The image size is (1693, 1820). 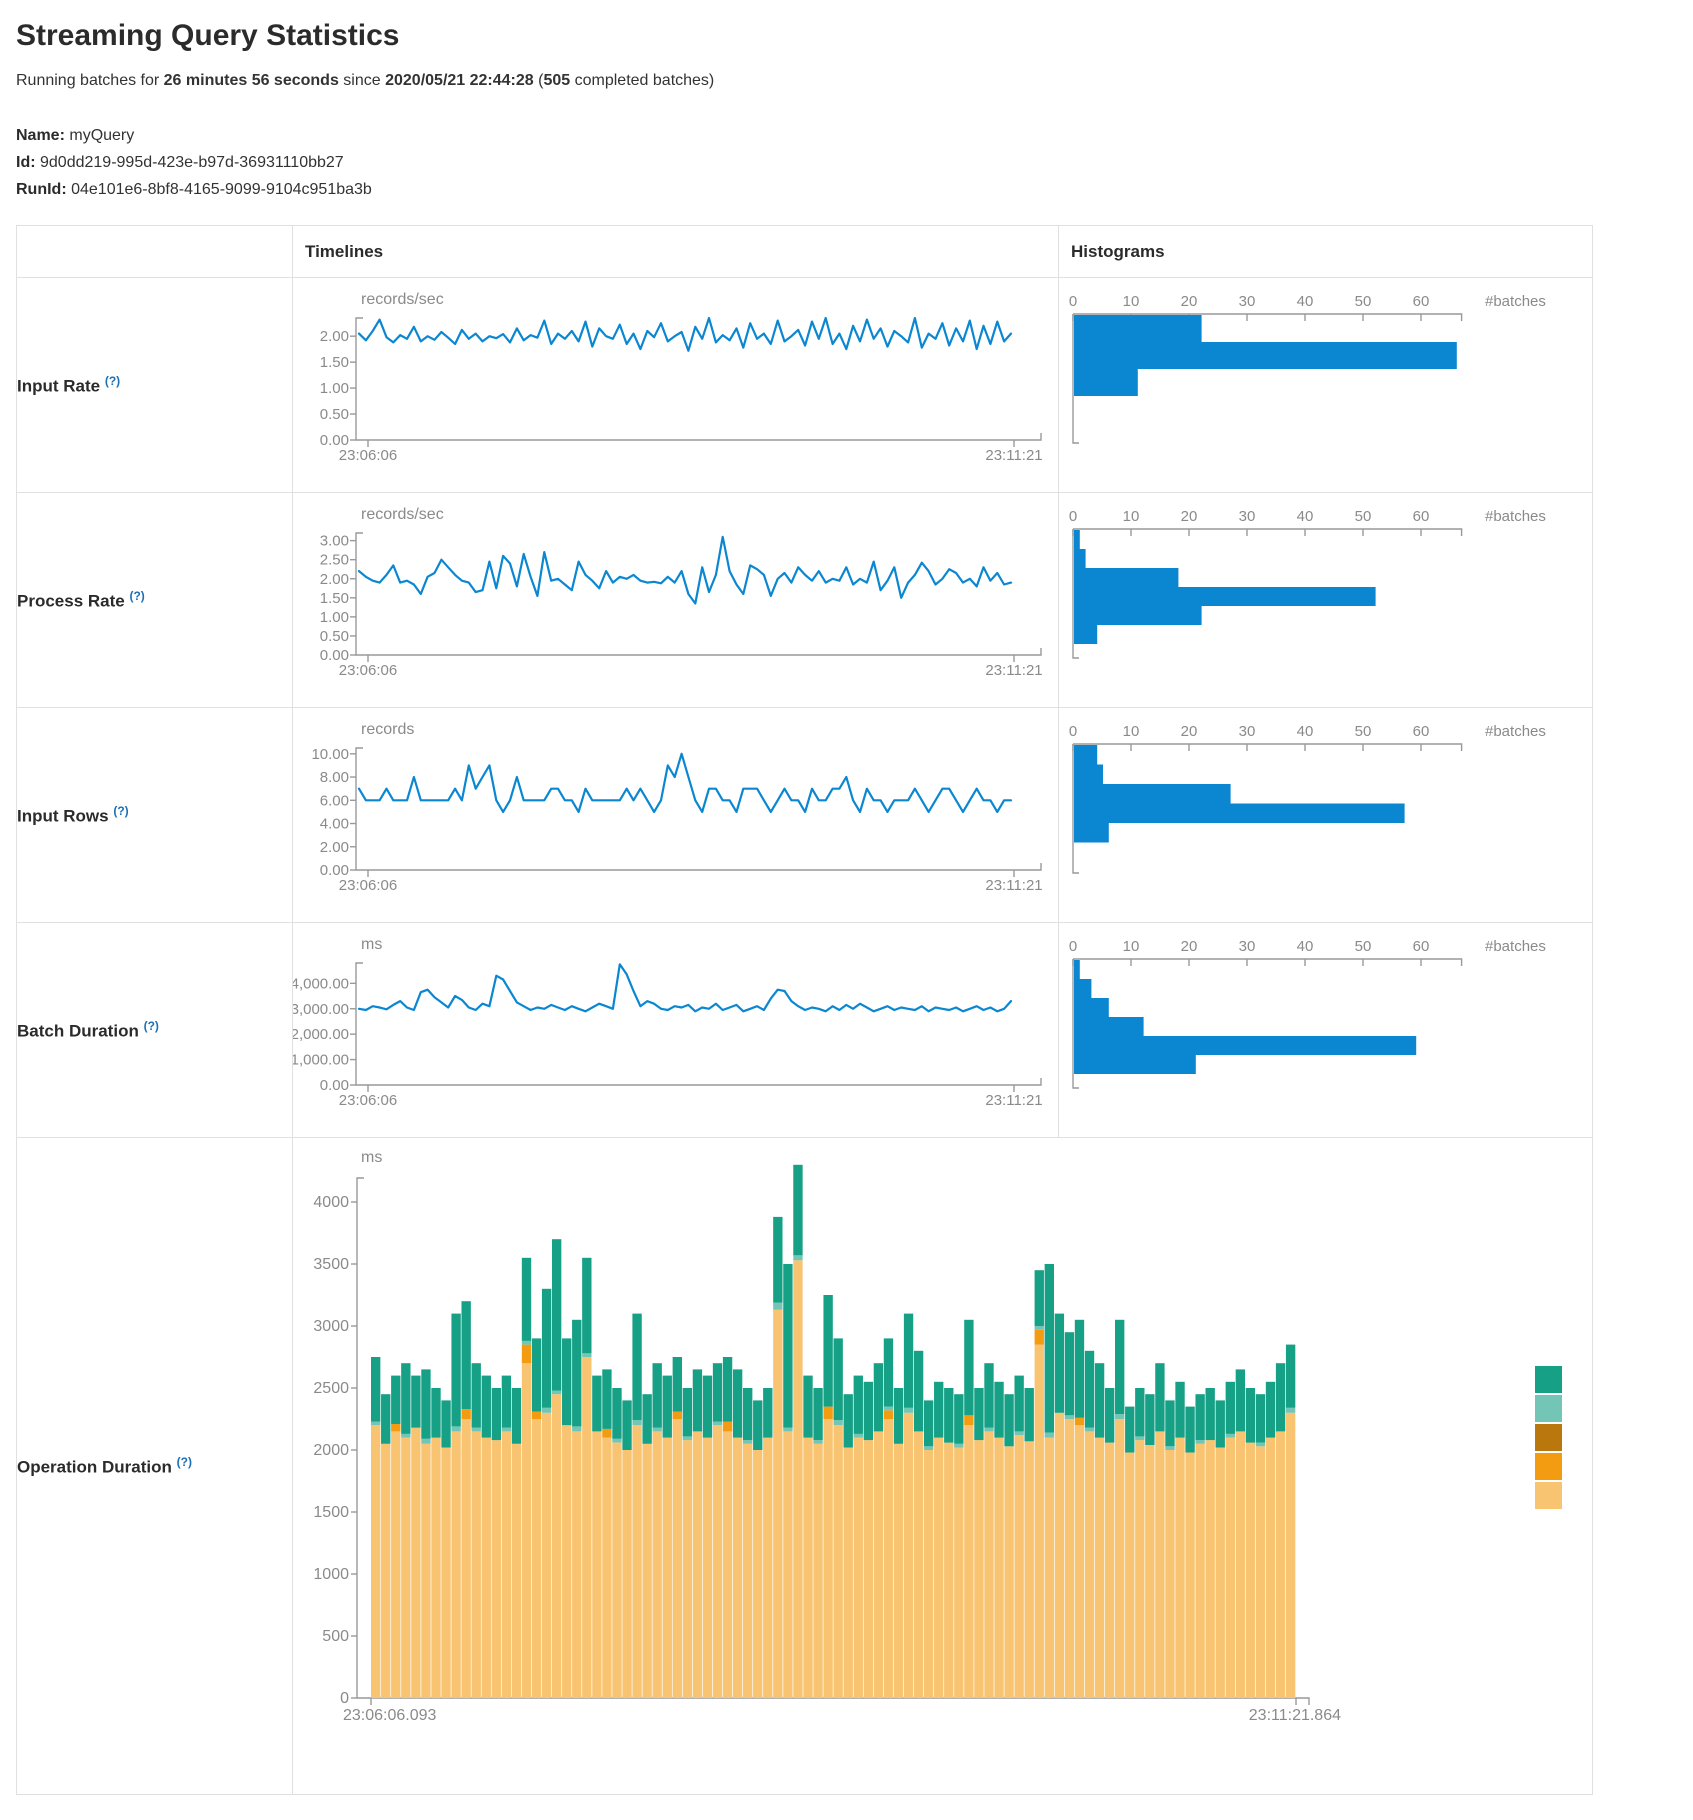 I want to click on svg-text: 3,000.00, so click(x=321, y=1009).